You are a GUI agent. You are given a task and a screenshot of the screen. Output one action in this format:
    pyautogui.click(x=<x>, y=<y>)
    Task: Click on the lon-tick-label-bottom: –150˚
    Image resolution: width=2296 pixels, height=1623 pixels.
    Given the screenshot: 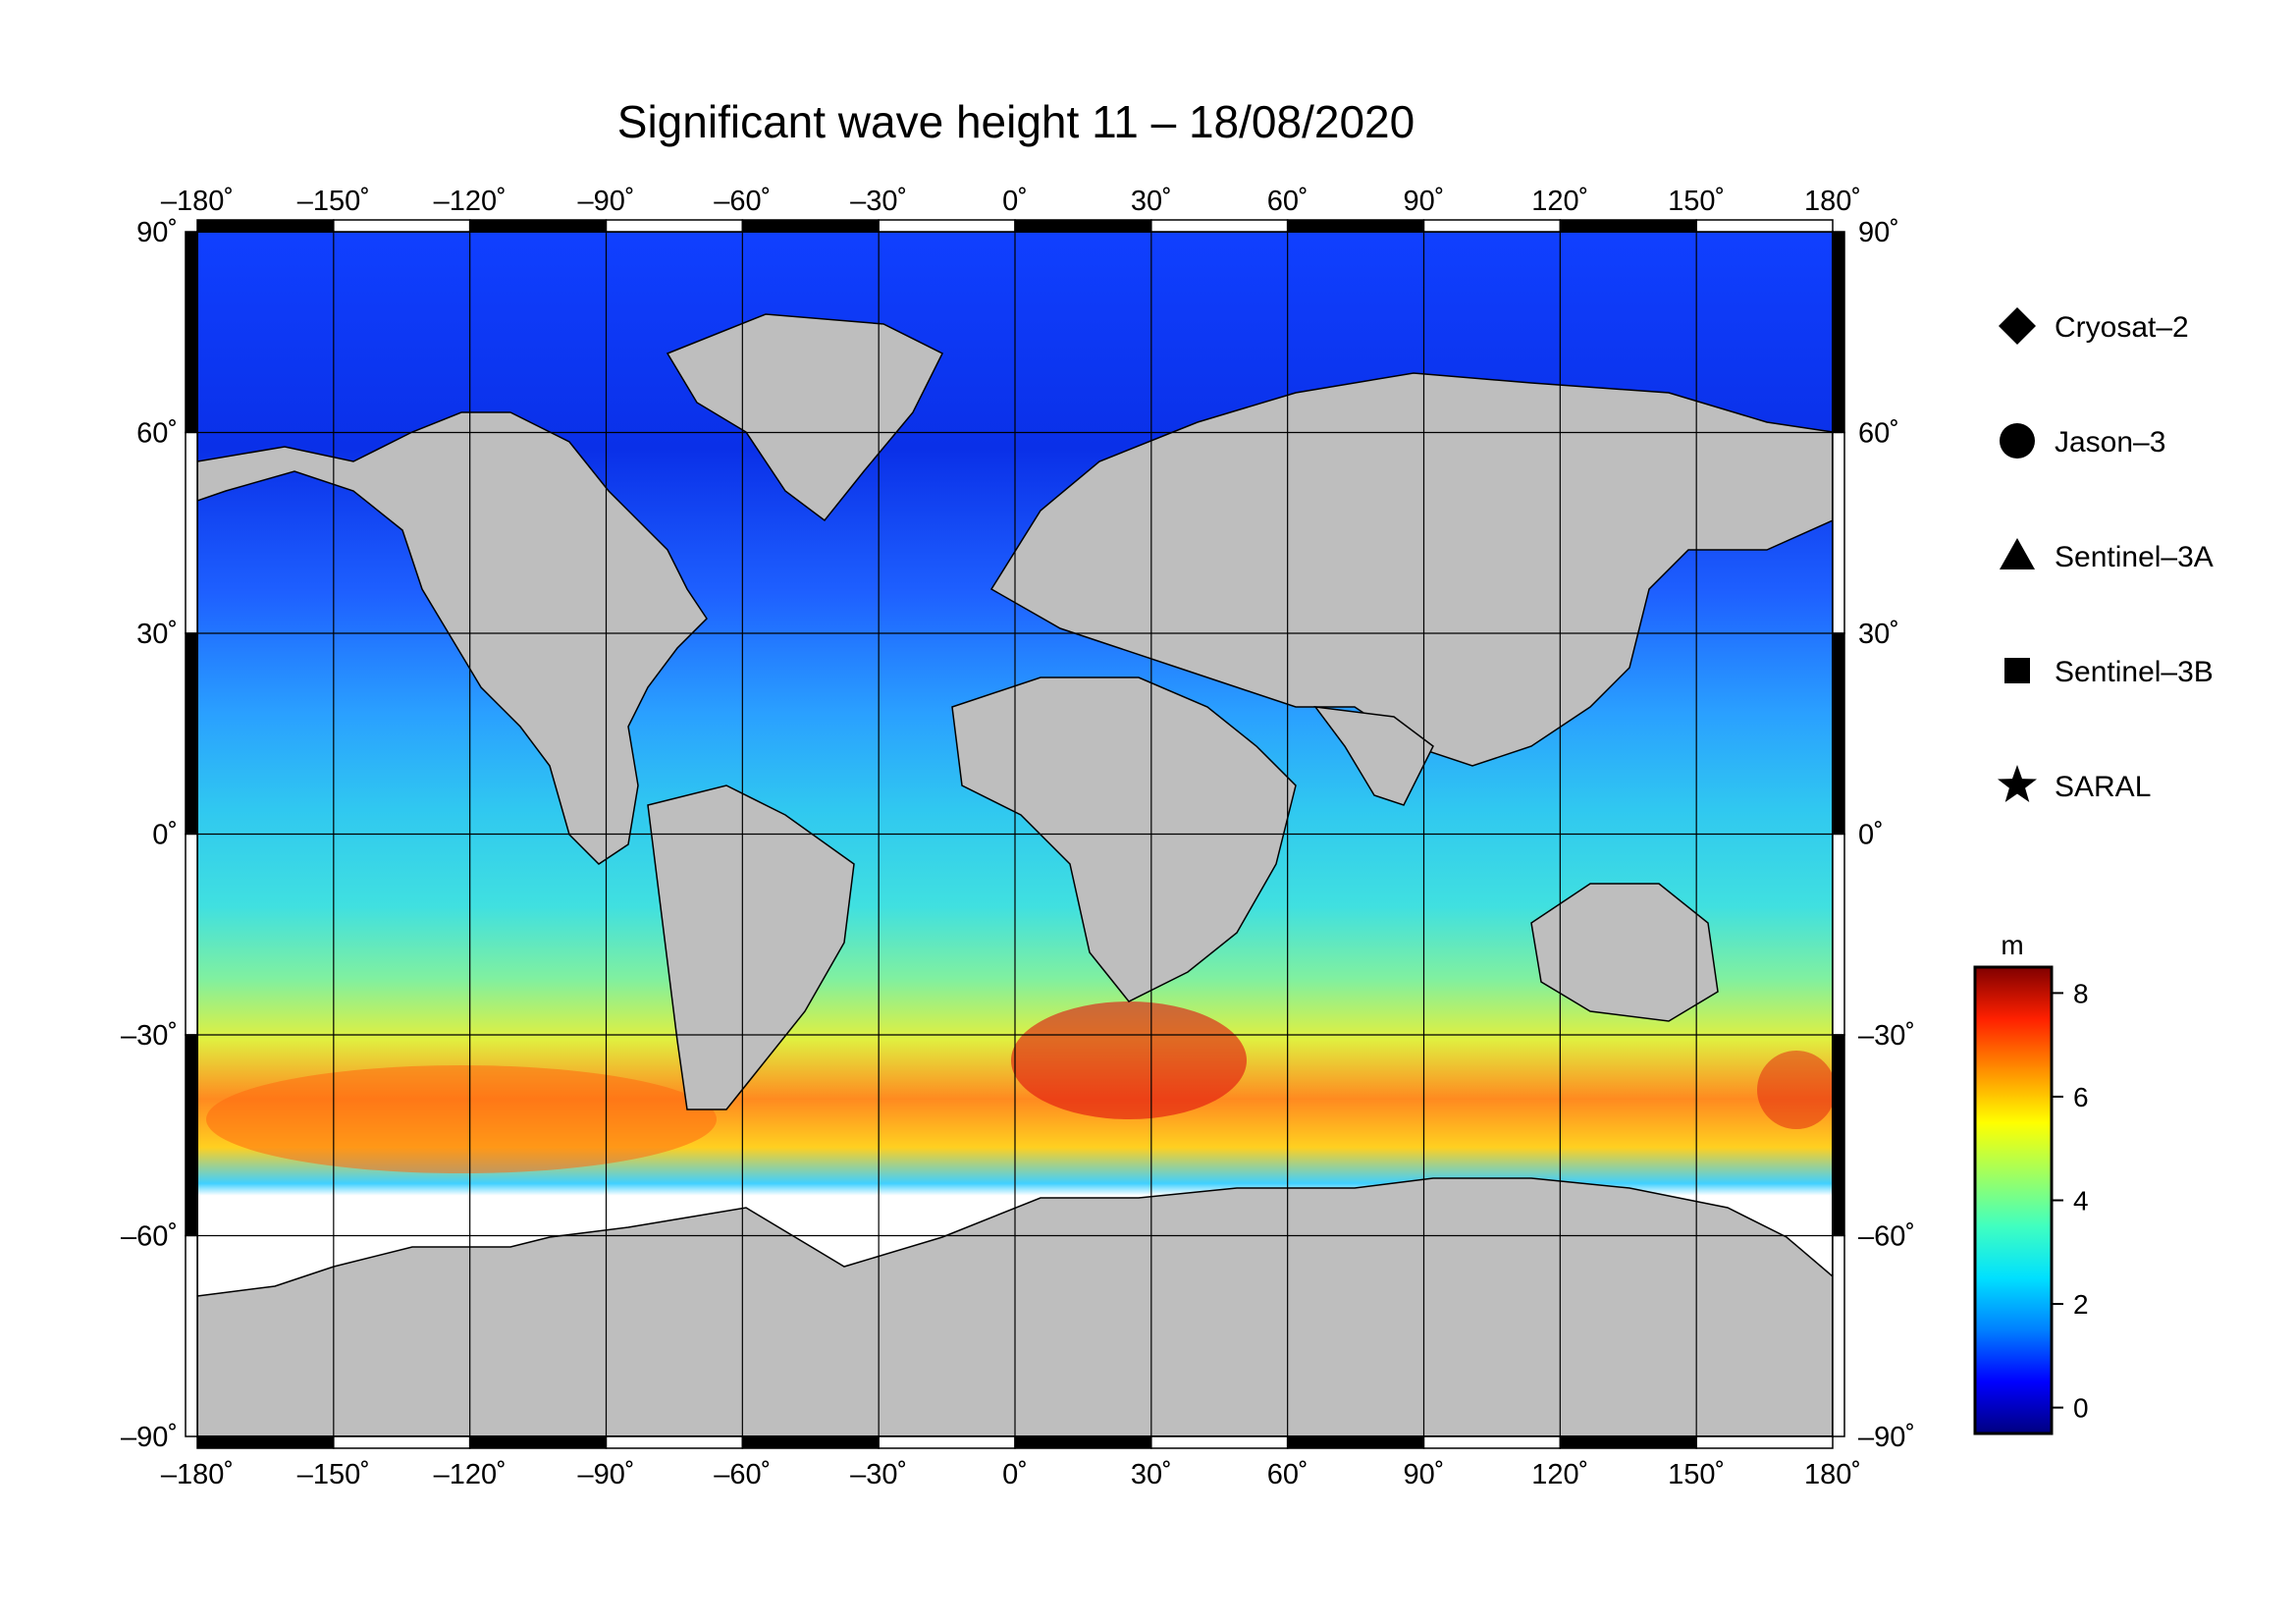 What is the action you would take?
    pyautogui.click(x=333, y=1474)
    